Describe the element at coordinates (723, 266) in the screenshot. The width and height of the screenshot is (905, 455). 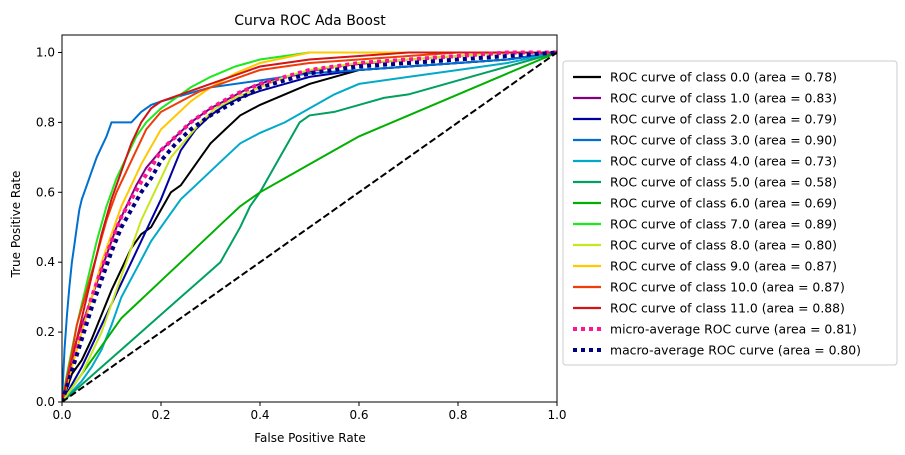
I see `legend-entry: ROC curve of class 9.0 (area = 0.87)` at that location.